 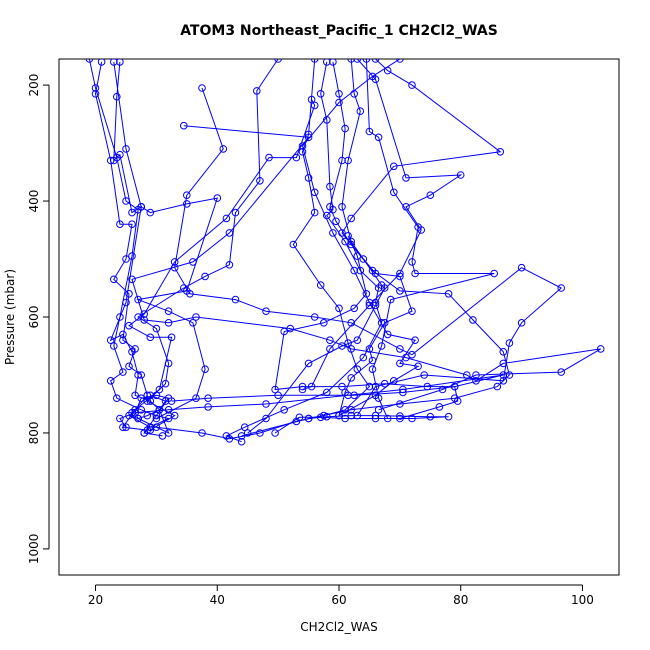 What do you see at coordinates (34, 201) in the screenshot?
I see `y-tick-label: 400` at bounding box center [34, 201].